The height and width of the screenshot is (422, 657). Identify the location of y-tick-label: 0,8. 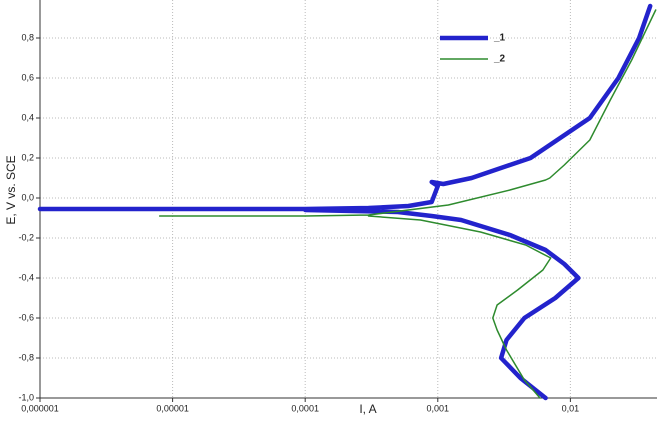
(27, 37).